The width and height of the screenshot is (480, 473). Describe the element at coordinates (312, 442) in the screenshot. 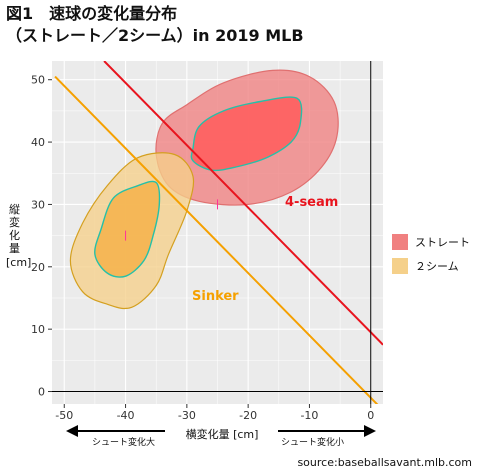

I see `right-arrow-label: シュート変化小` at that location.